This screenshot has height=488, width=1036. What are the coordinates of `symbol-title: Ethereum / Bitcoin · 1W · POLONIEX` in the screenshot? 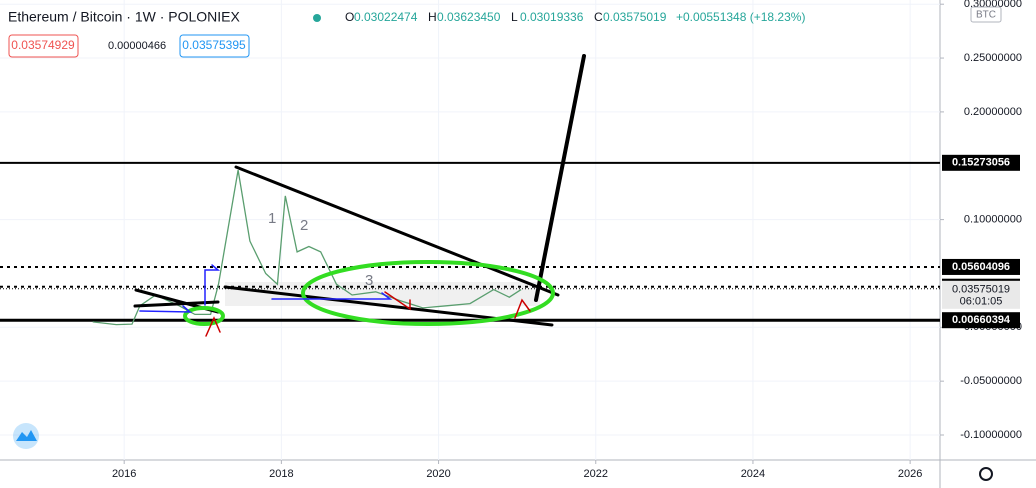 It's located at (124, 17).